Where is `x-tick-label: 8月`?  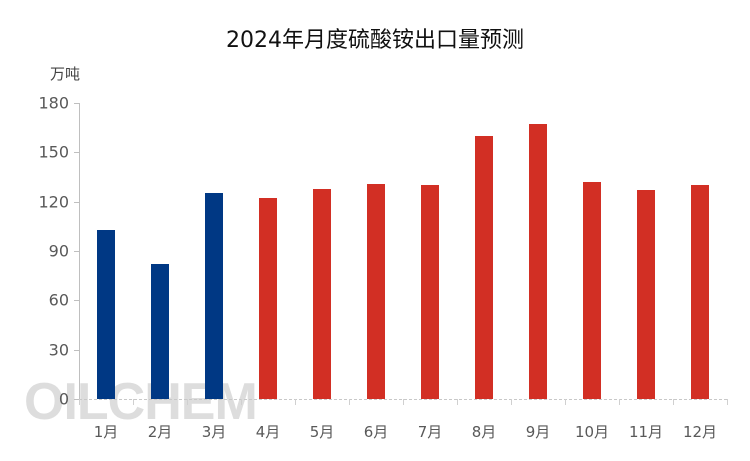 x-tick-label: 8月 is located at coordinates (484, 432).